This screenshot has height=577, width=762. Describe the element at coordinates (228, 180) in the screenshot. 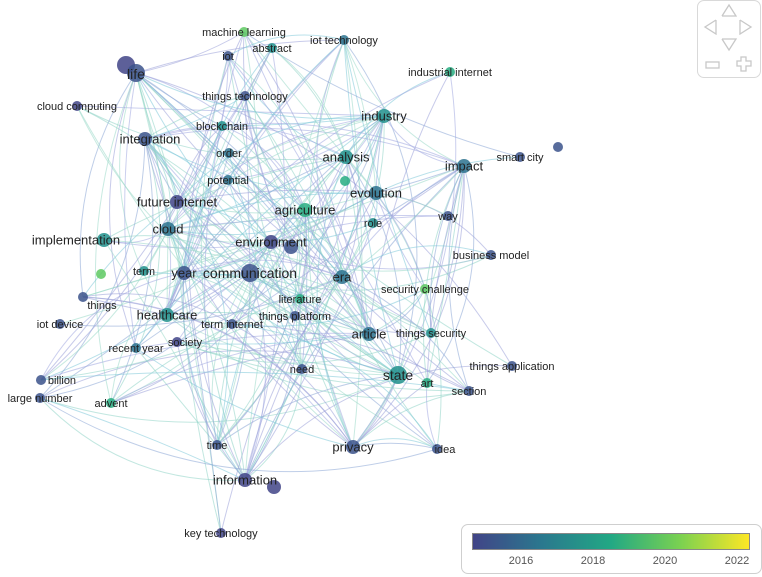

I see `node-potential` at that location.